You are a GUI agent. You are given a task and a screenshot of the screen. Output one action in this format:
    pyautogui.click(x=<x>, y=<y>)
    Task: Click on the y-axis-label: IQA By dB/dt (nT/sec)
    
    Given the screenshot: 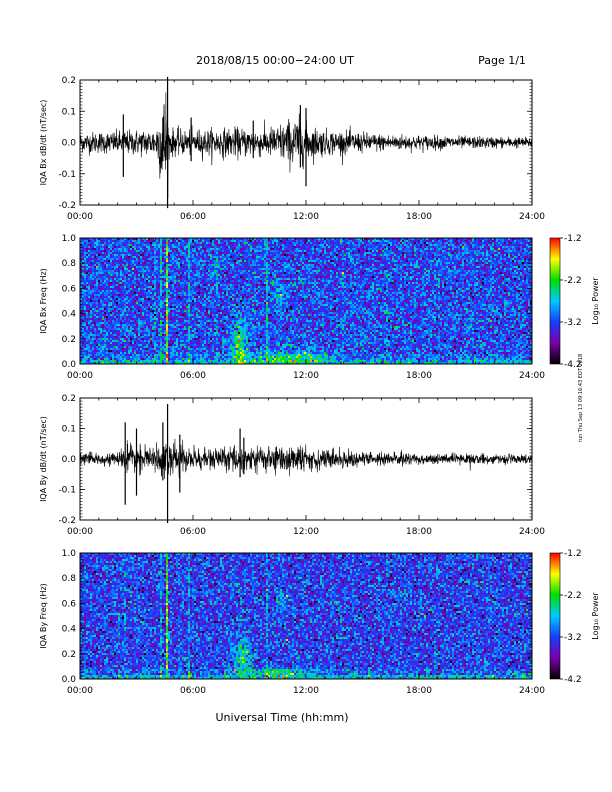 What is the action you would take?
    pyautogui.click(x=43, y=459)
    